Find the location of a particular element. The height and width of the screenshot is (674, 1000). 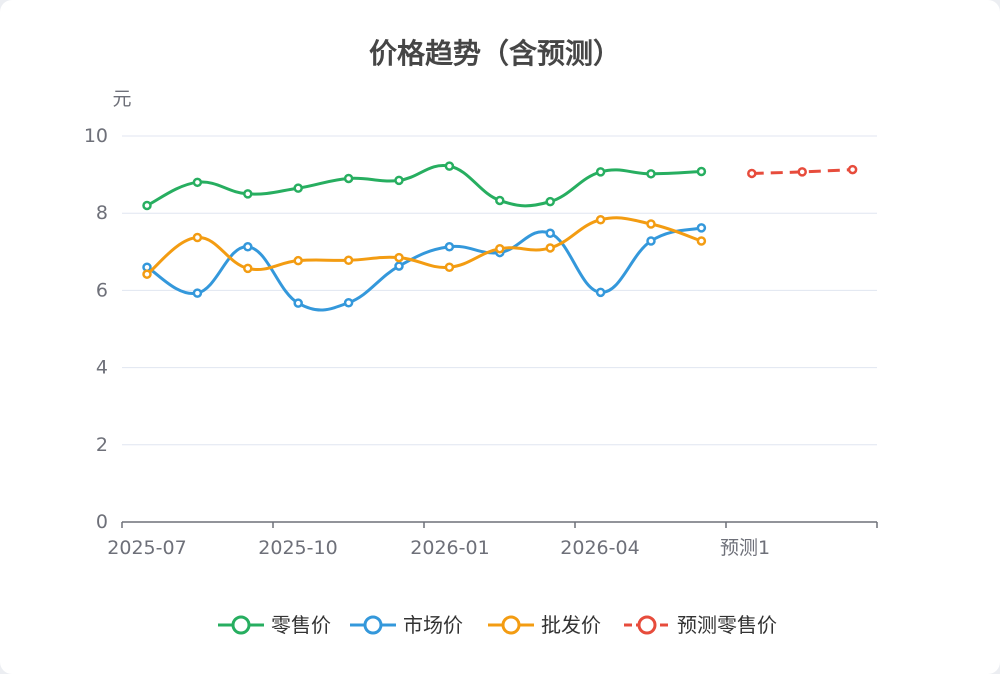

y-tick-label: 4 is located at coordinates (102, 368).